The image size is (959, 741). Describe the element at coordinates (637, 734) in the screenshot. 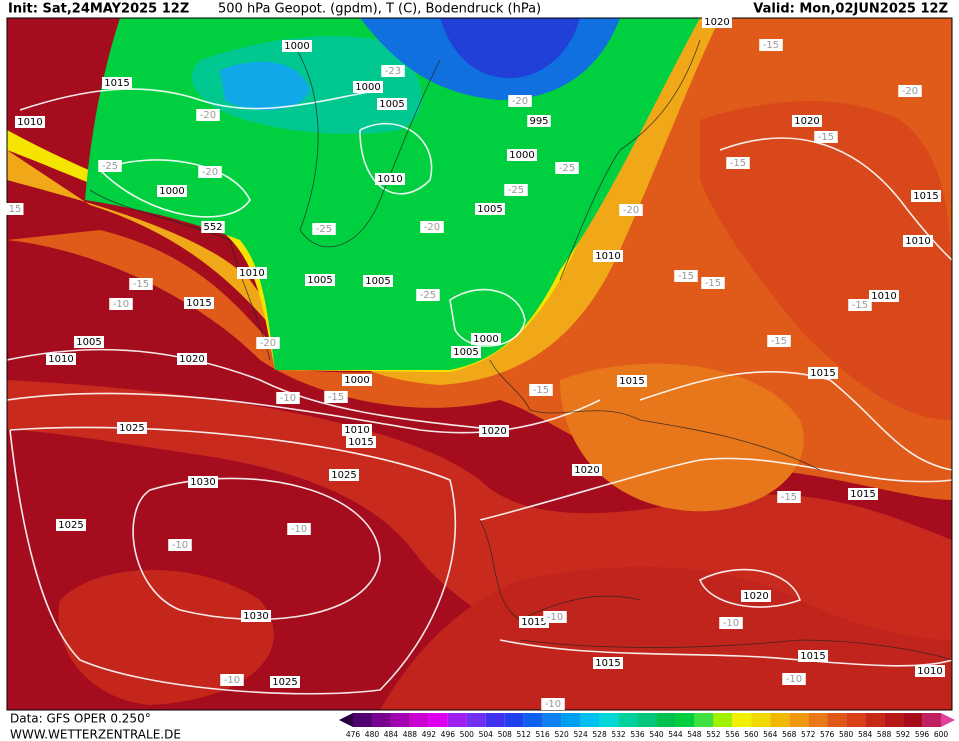

I see `colorbar-label: 536` at that location.